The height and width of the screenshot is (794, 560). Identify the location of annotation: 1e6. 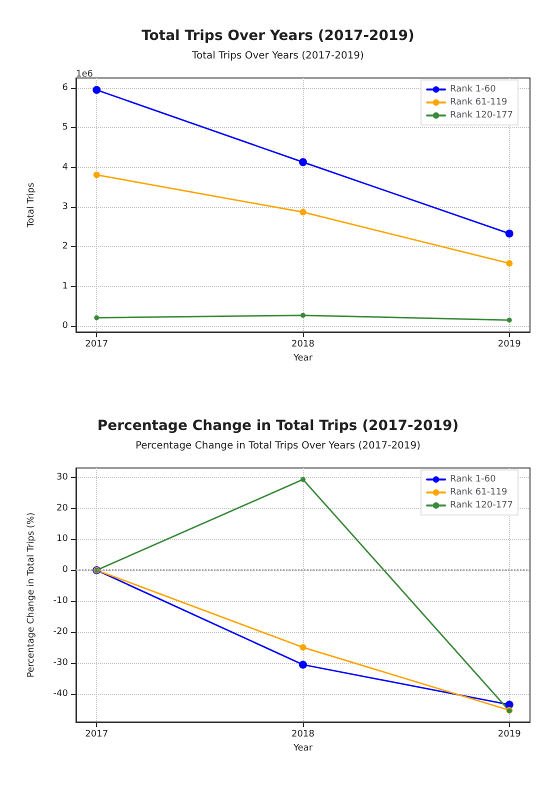
(85, 75).